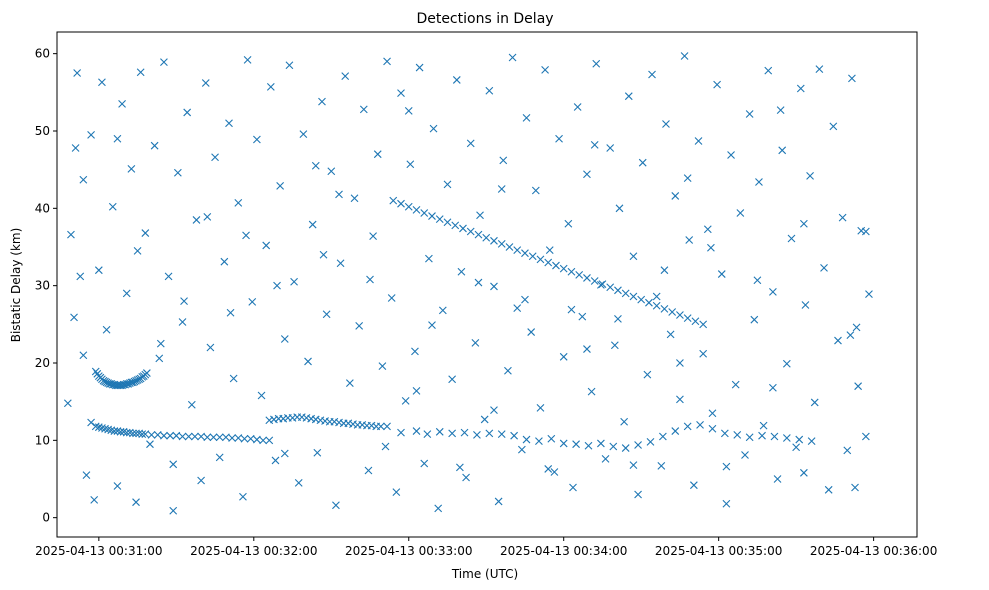 Image resolution: width=989 pixels, height=590 pixels. What do you see at coordinates (42, 363) in the screenshot?
I see `y-tick-label: 20` at bounding box center [42, 363].